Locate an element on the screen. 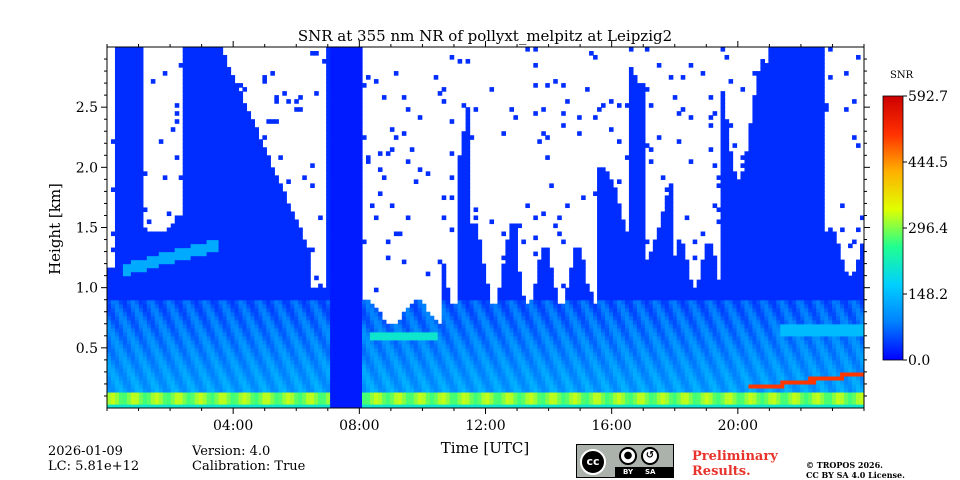  preliminary-line2: Results. is located at coordinates (721, 471).